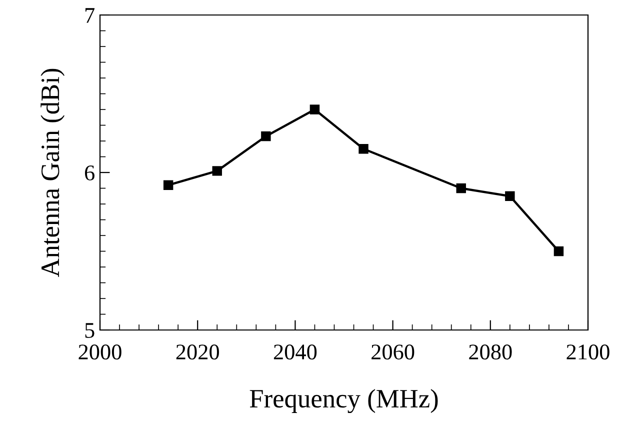 This screenshot has width=626, height=424. What do you see at coordinates (588, 352) in the screenshot?
I see `x-tick-label: 2100` at bounding box center [588, 352].